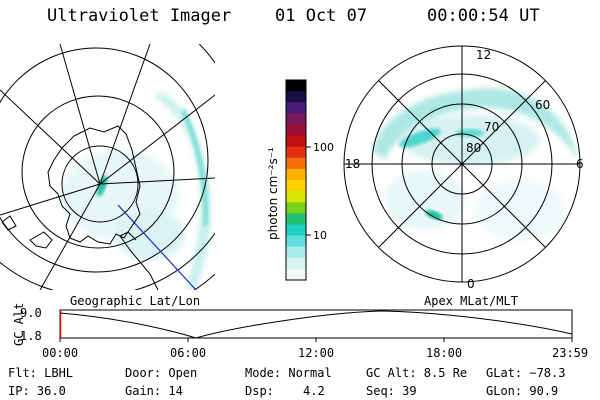 The width and height of the screenshot is (600, 400). Describe the element at coordinates (434, 215) in the screenshot. I see `aurora-spot-right` at that location.